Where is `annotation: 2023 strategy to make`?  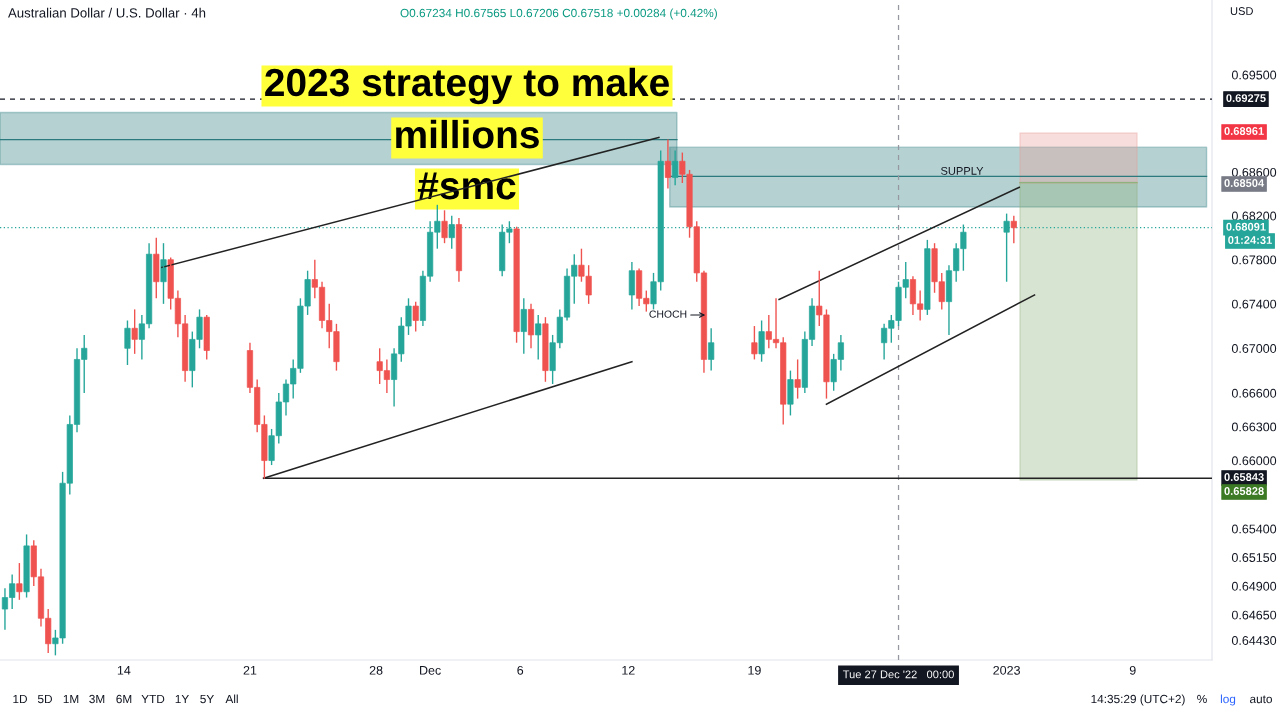 annotation: 2023 strategy to make is located at coordinates (467, 86).